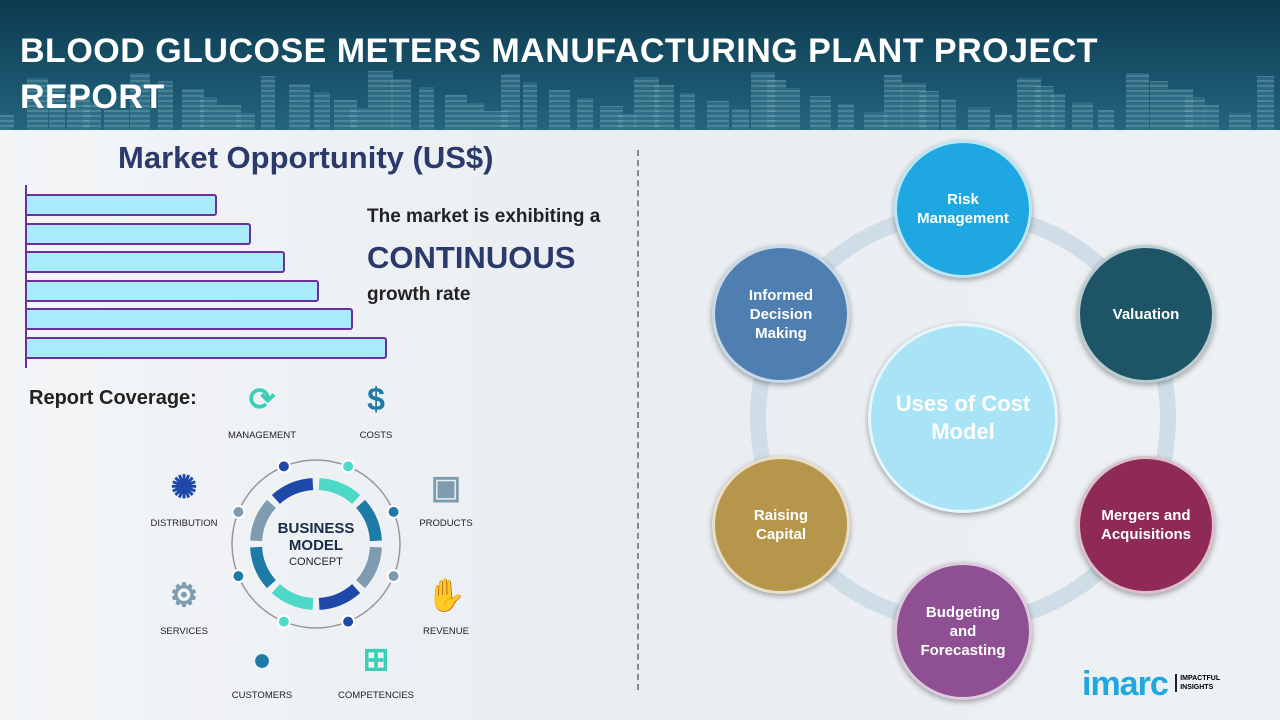  I want to click on coverage-label: REVENUE, so click(446, 631).